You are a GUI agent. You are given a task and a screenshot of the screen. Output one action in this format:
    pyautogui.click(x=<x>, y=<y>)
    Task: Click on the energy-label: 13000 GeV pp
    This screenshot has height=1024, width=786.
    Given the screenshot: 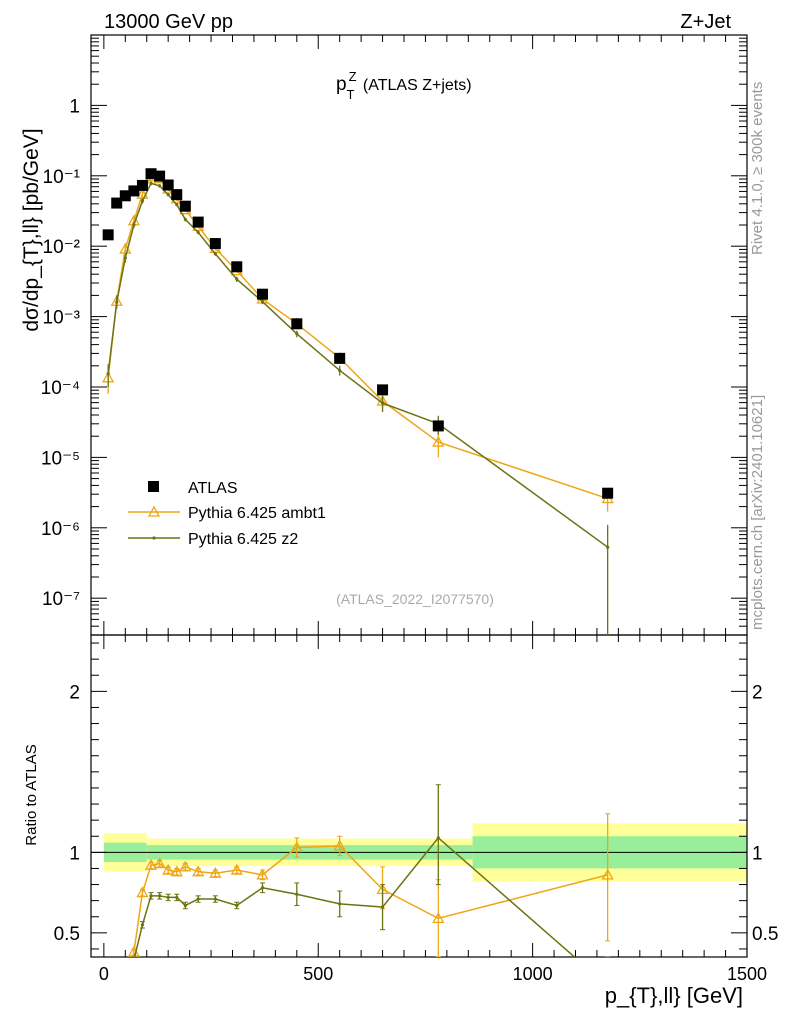 What is the action you would take?
    pyautogui.click(x=168, y=22)
    